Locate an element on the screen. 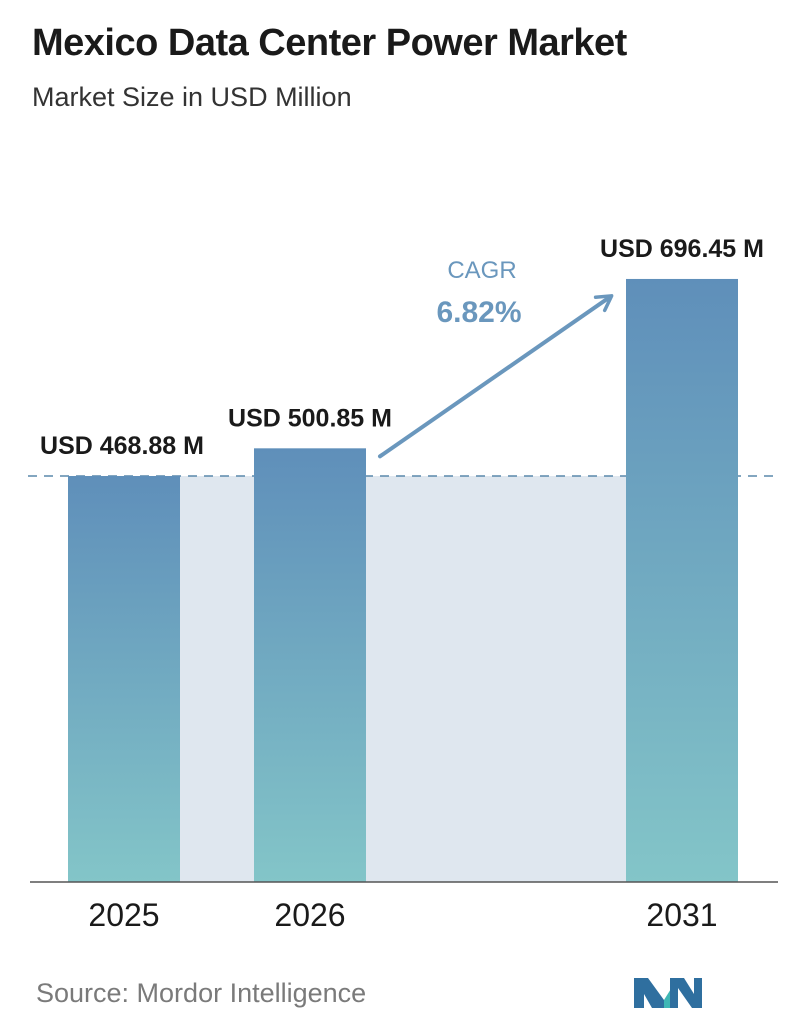  data-label: USD 468.88 M is located at coordinates (122, 446).